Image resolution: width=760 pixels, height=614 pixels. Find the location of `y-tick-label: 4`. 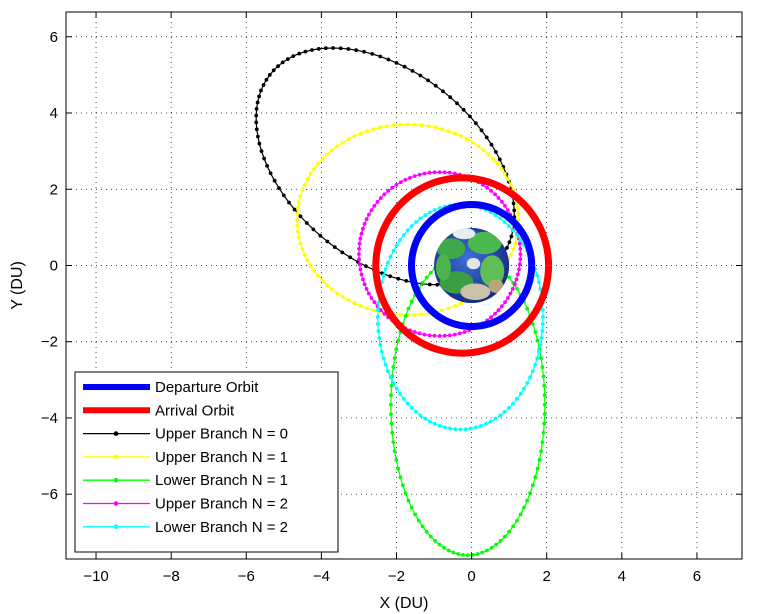

y-tick-label: 4 is located at coordinates (54, 113).